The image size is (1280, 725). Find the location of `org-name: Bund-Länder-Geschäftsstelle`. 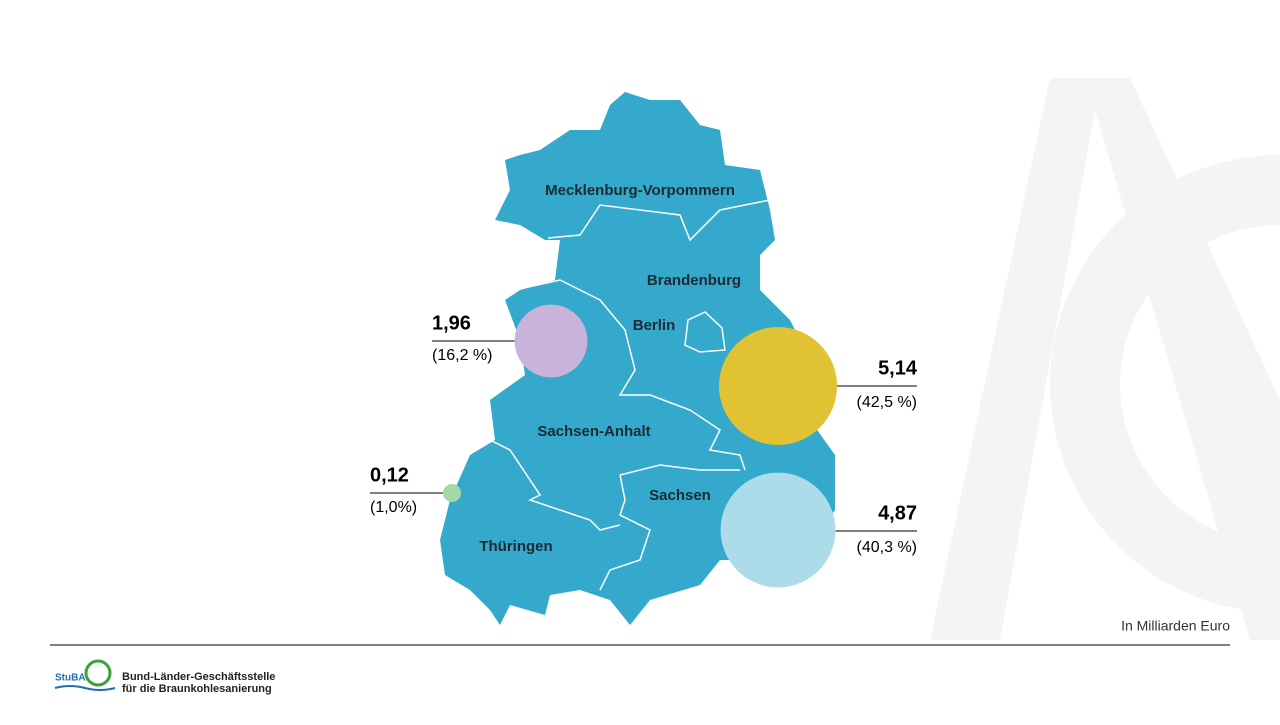

org-name: Bund-Länder-Geschäftsstelle is located at coordinates (198, 677).